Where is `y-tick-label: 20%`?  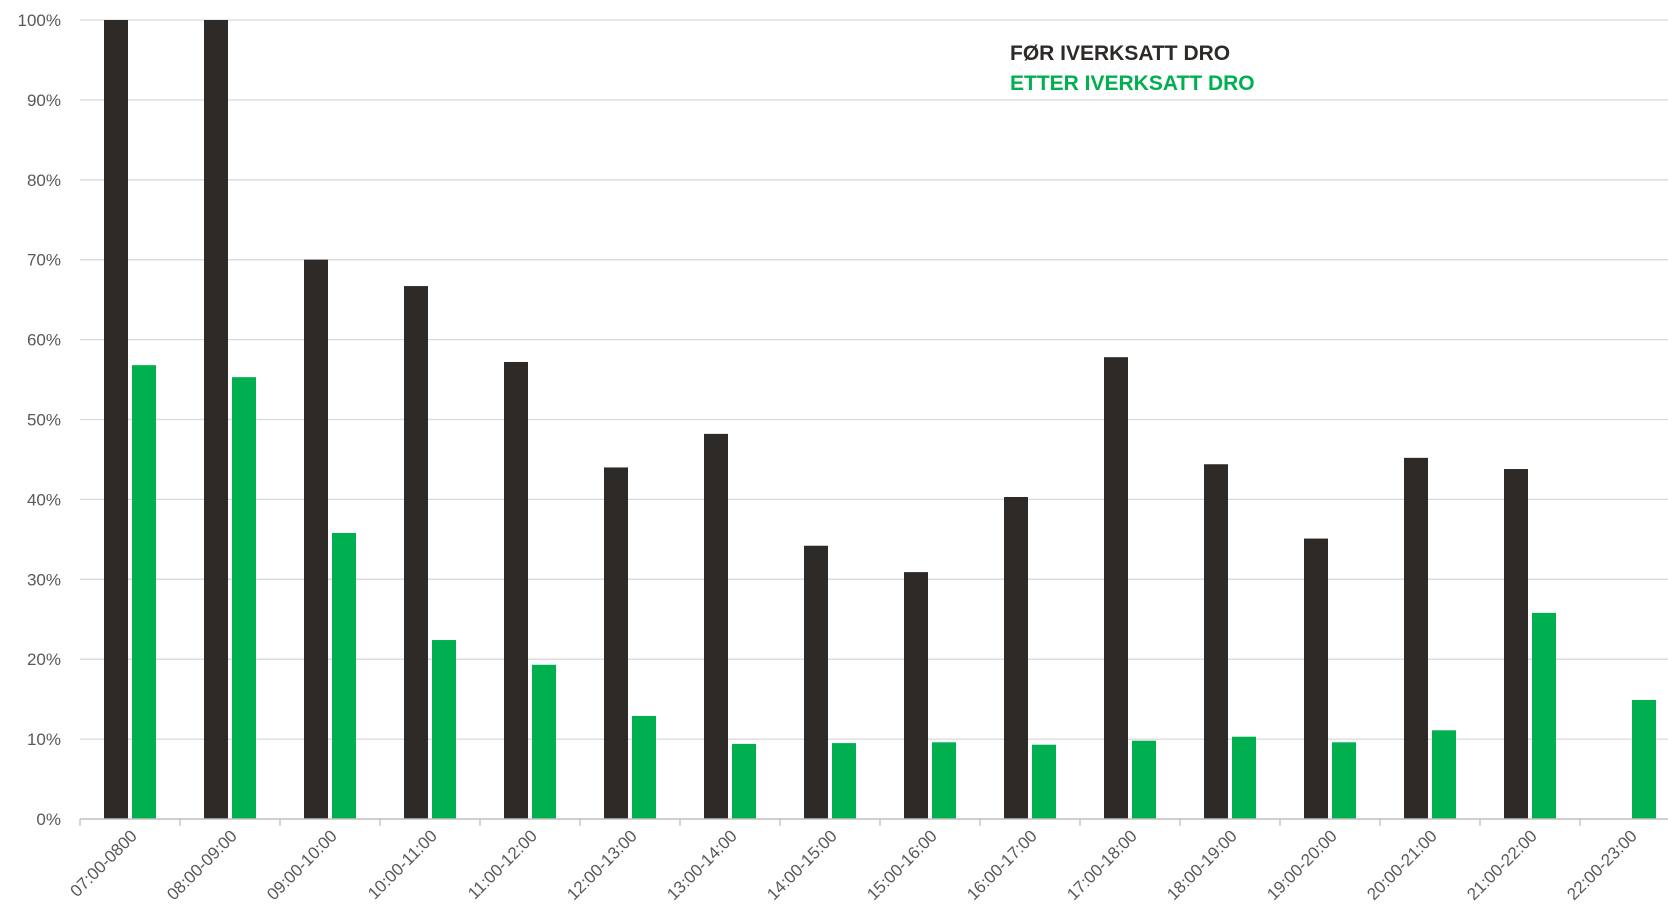
y-tick-label: 20% is located at coordinates (44, 659).